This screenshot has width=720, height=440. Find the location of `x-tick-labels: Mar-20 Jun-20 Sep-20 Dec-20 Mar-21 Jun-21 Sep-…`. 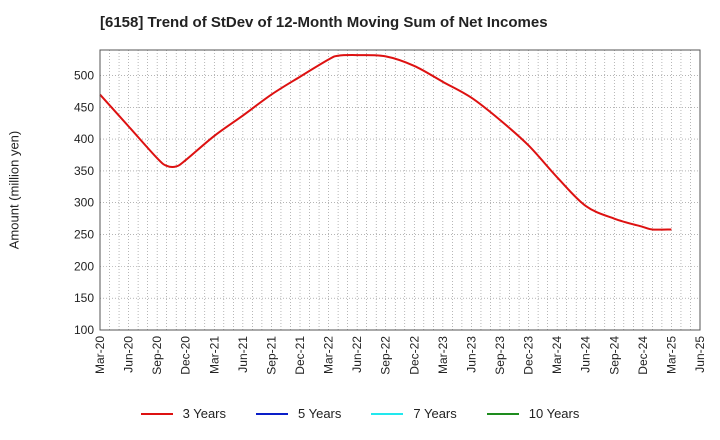

x-tick-labels: Mar-20 Jun-20 Sep-20 Dec-20 Mar-21 Jun-21 Sep-… is located at coordinates (400, 355).